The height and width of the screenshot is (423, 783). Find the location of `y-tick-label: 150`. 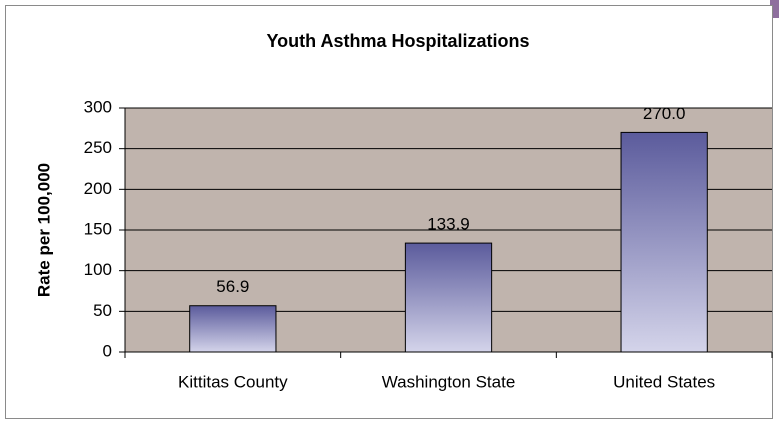

y-tick-label: 150 is located at coordinates (98, 228).